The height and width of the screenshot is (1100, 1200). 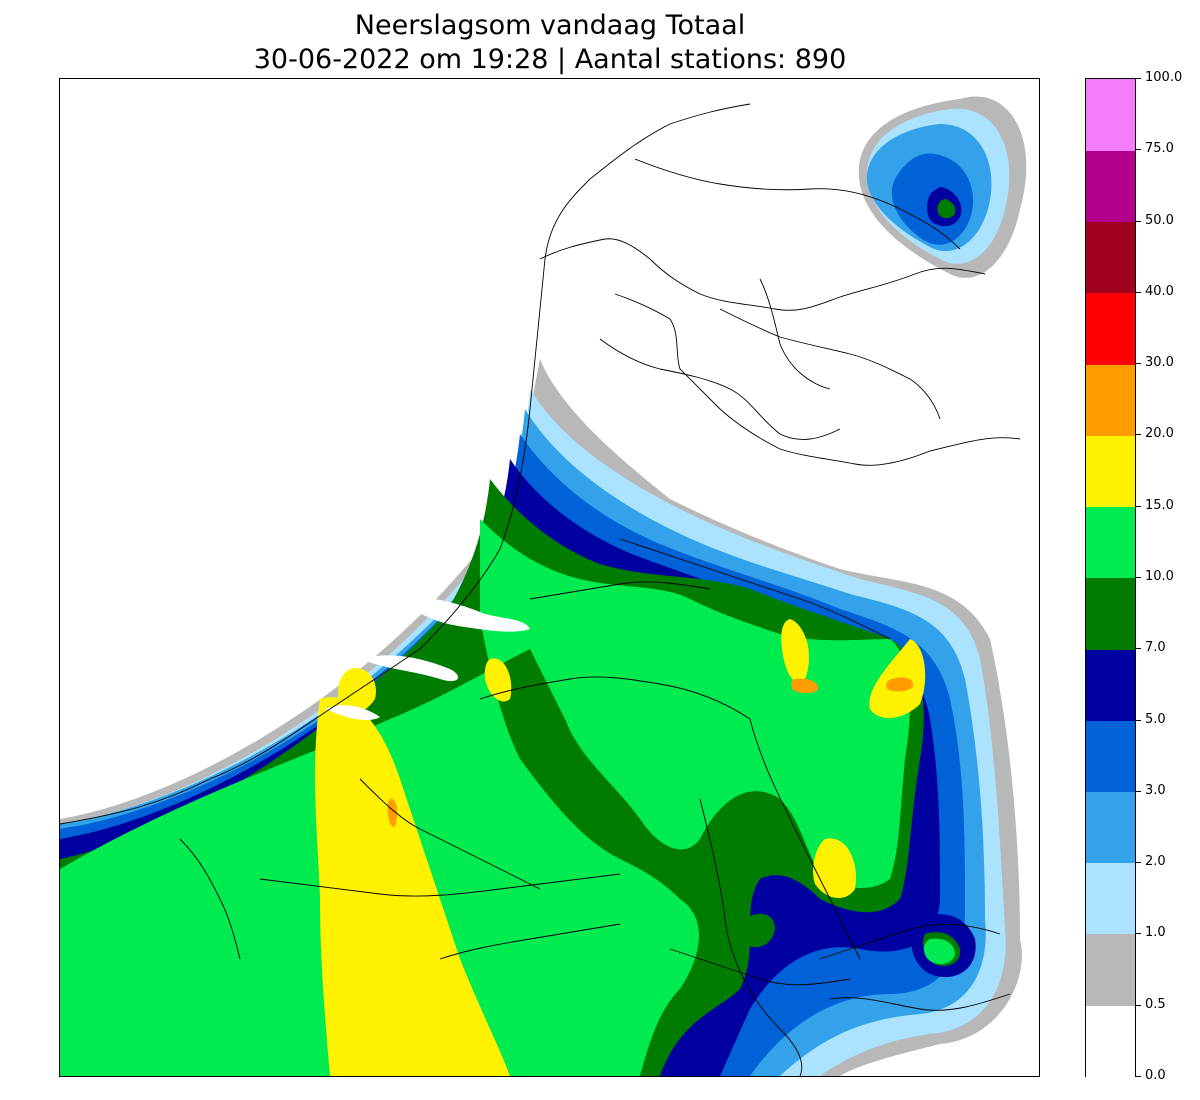 What do you see at coordinates (1155, 719) in the screenshot?
I see `legend-label: 5.0` at bounding box center [1155, 719].